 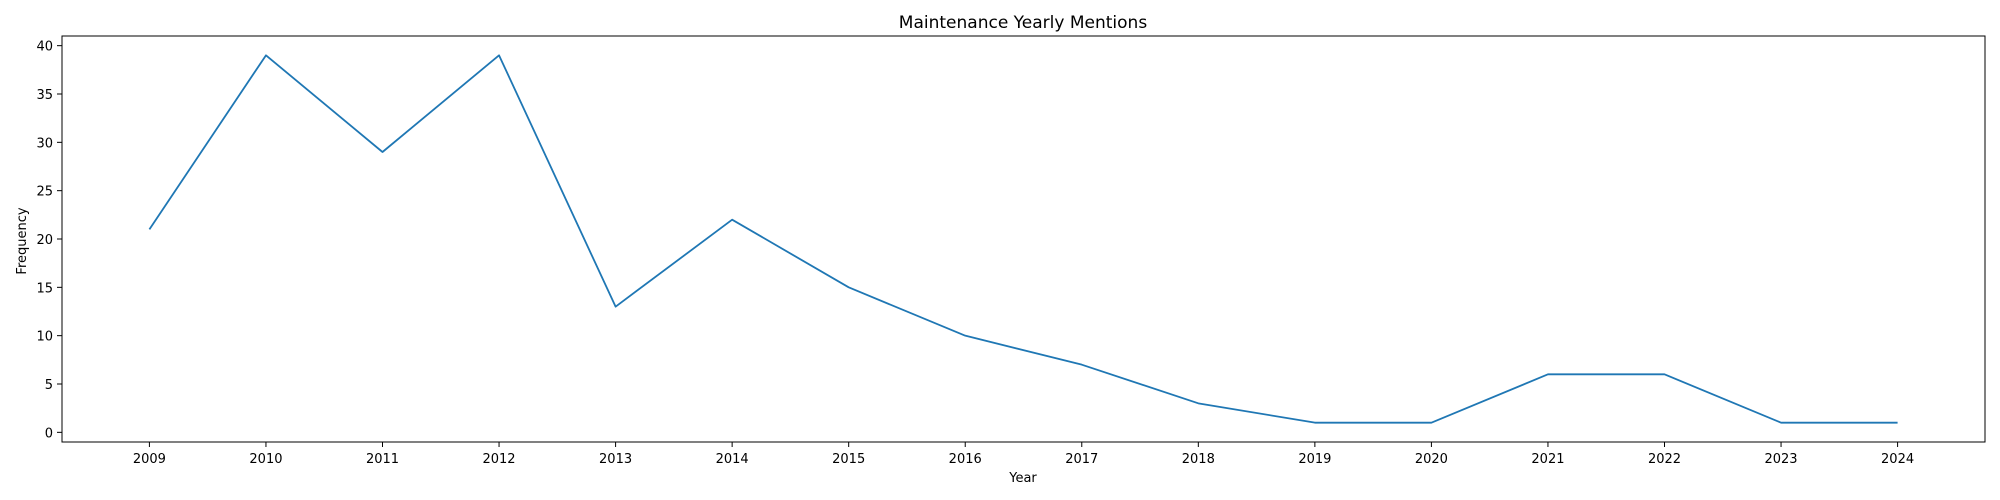 What do you see at coordinates (1023, 23) in the screenshot?
I see `chart-title: Maintenance Yearly Mentions` at bounding box center [1023, 23].